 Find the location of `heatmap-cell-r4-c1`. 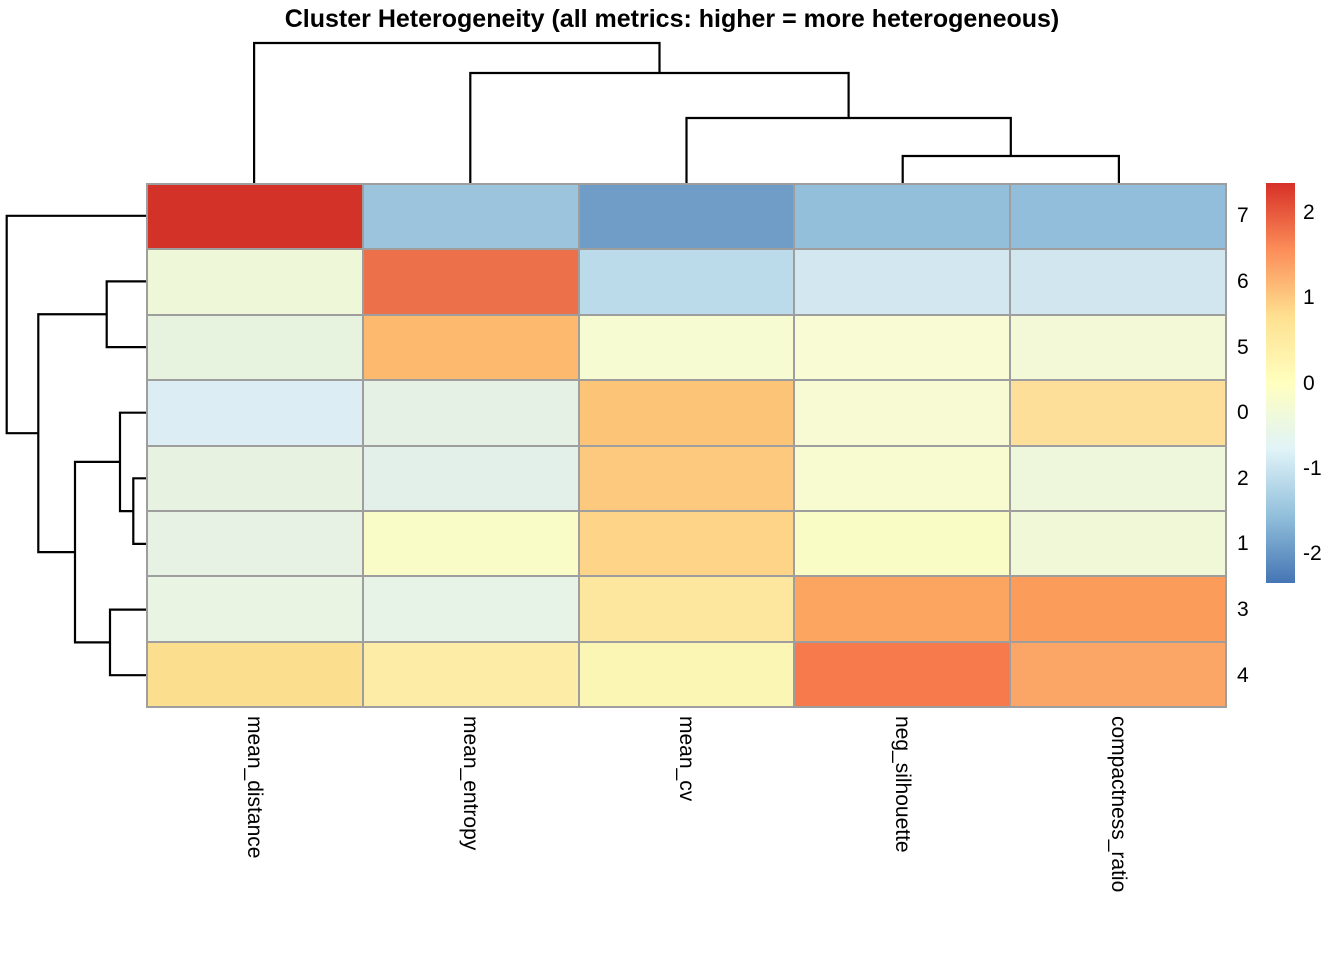

heatmap-cell-r4-c1 is located at coordinates (255, 674).